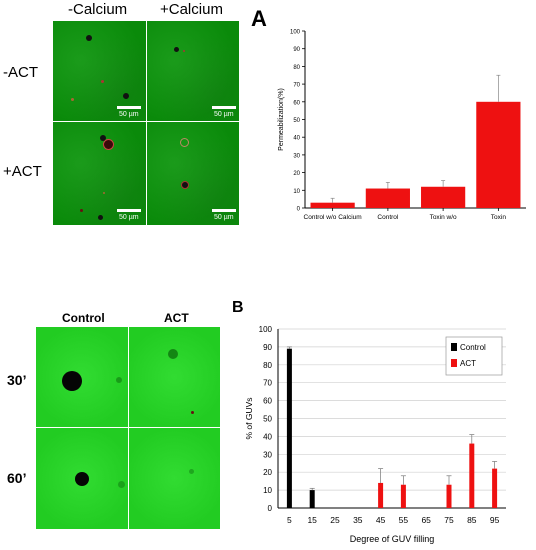  I want to click on micrograph-minus-act-minus-calcium: 50 µm, so click(99, 71).